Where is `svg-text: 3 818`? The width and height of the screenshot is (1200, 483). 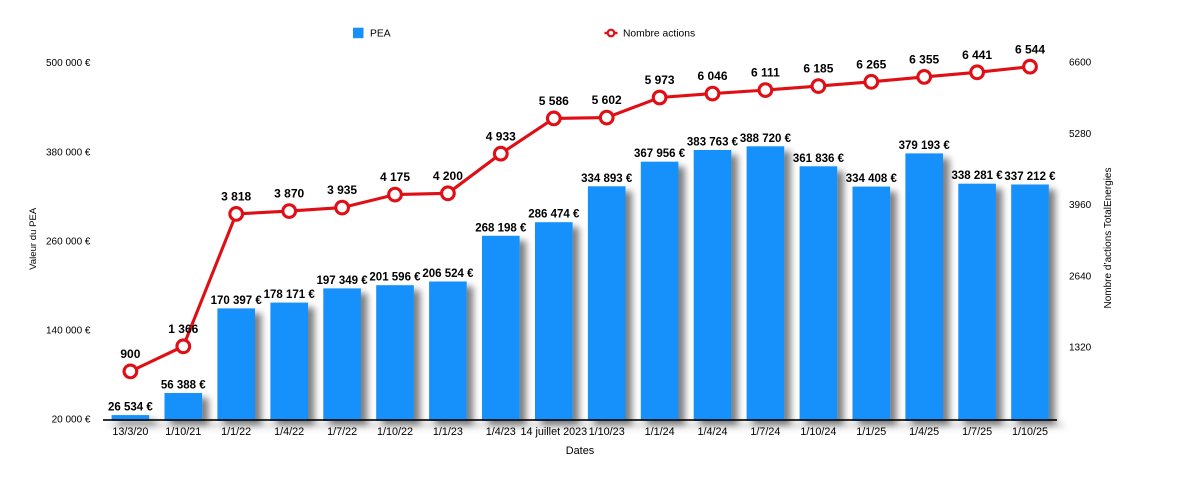 svg-text: 3 818 is located at coordinates (236, 197).